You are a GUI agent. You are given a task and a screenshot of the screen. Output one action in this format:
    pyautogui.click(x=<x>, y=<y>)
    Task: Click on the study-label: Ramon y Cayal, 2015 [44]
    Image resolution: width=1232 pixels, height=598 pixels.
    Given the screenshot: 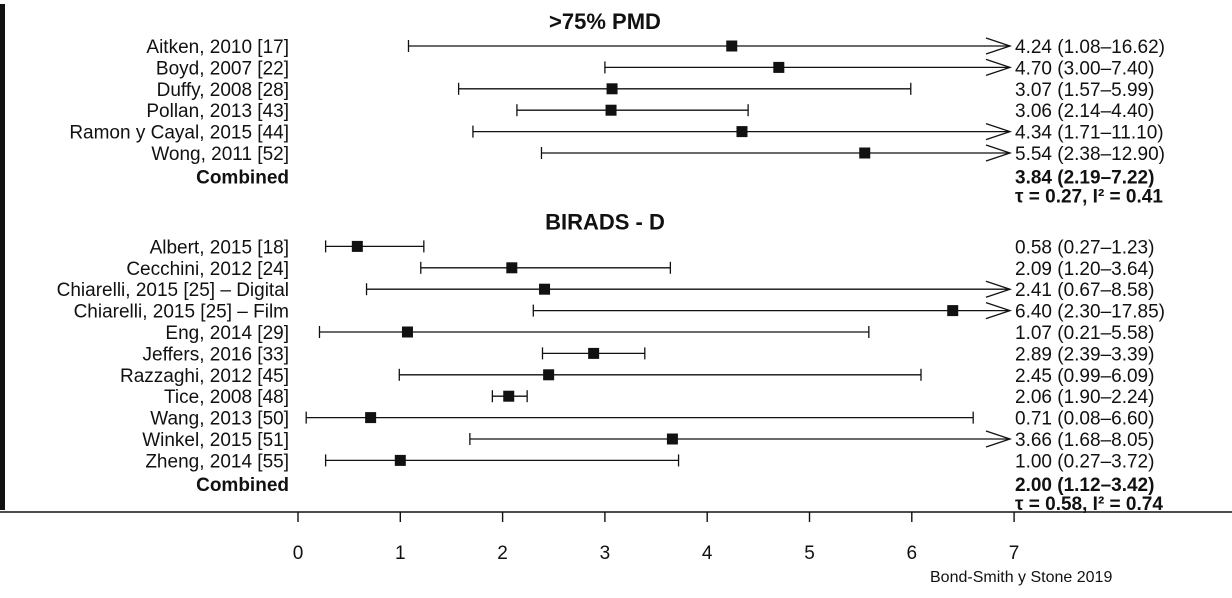 What is the action you would take?
    pyautogui.click(x=179, y=133)
    